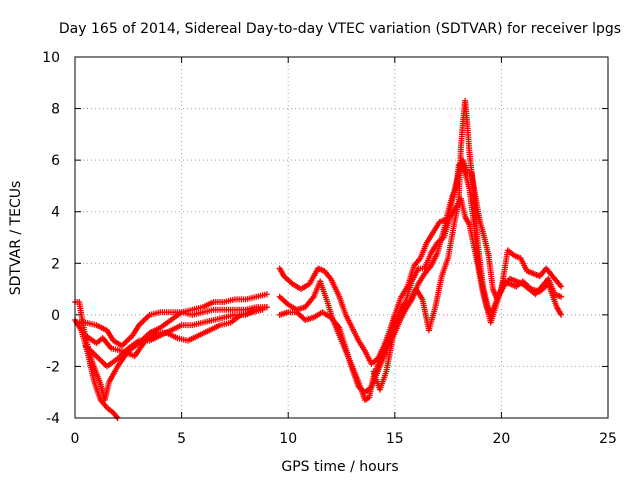  I want to click on x-tick-label: 20, so click(501, 439).